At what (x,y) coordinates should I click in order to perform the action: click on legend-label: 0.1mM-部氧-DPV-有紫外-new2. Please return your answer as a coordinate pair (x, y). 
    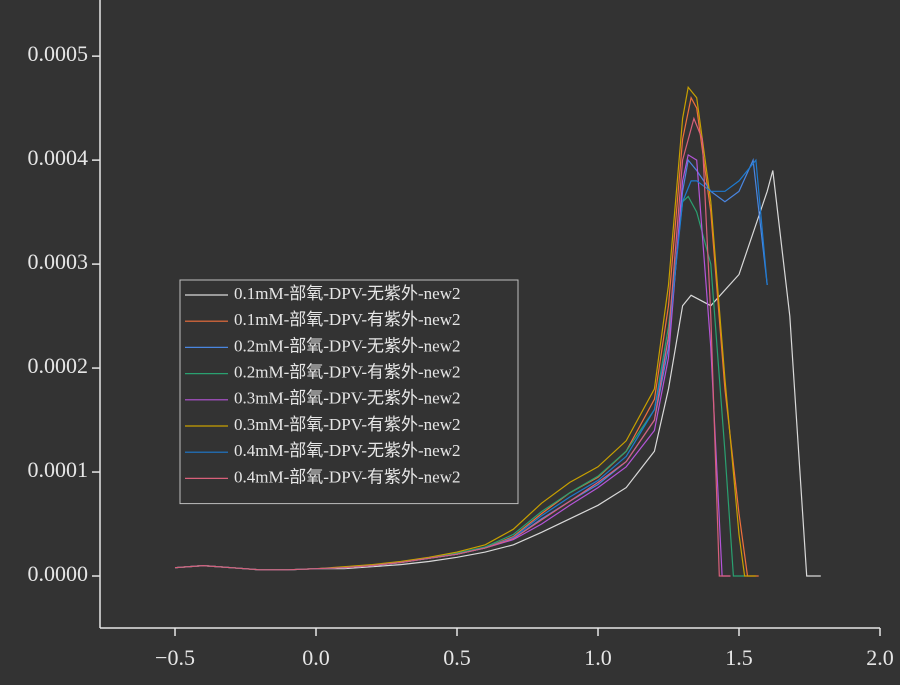
    Looking at the image, I should click on (347, 319).